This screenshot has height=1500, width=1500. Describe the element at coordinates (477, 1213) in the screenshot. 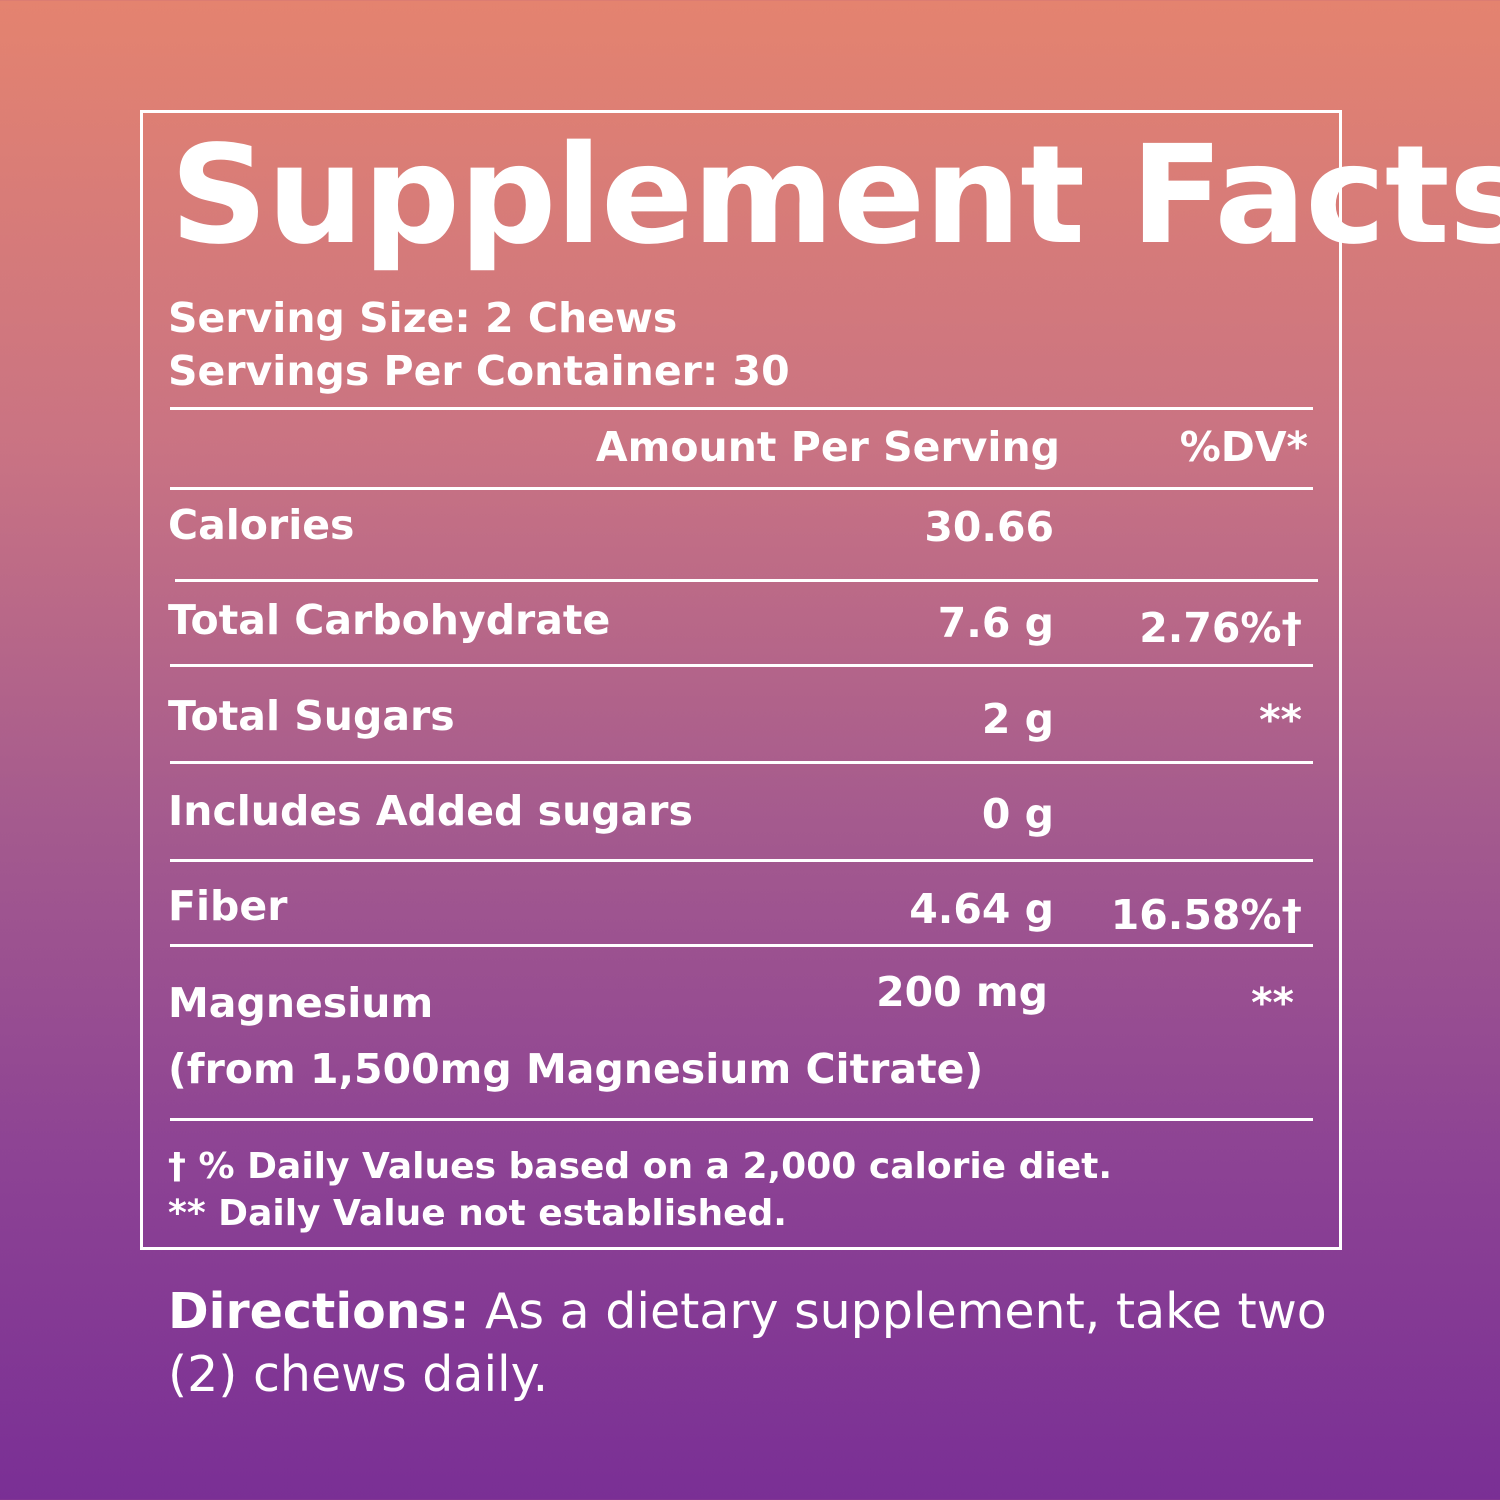

I see `footnote-not-established: ** Daily Value not established.` at that location.